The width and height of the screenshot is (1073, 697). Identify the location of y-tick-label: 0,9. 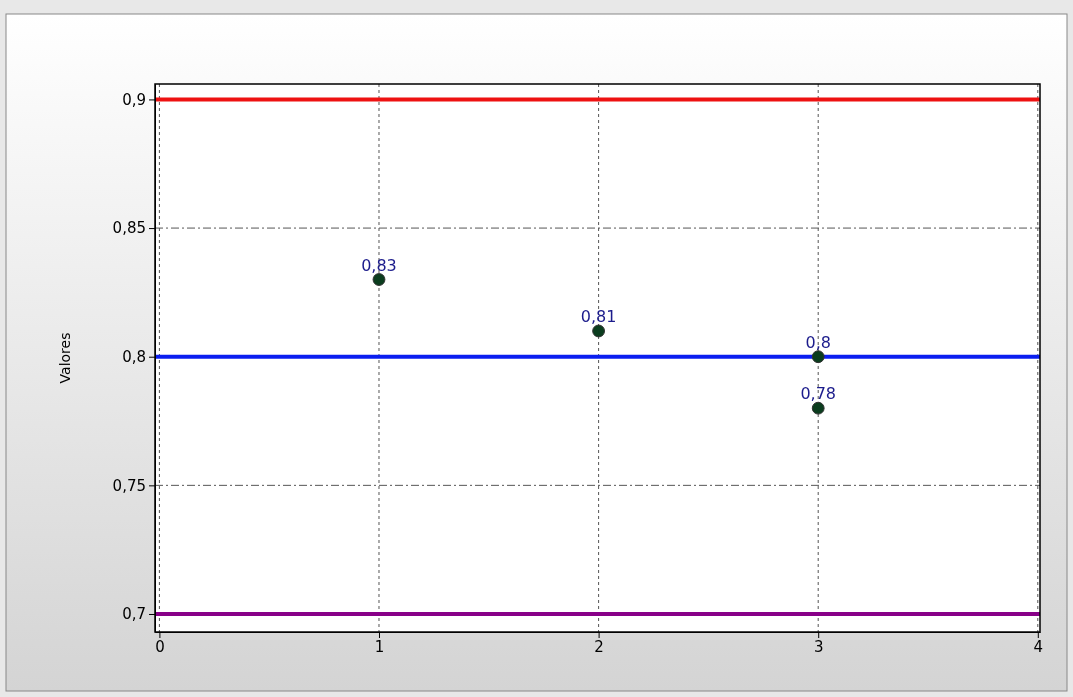
(134, 99).